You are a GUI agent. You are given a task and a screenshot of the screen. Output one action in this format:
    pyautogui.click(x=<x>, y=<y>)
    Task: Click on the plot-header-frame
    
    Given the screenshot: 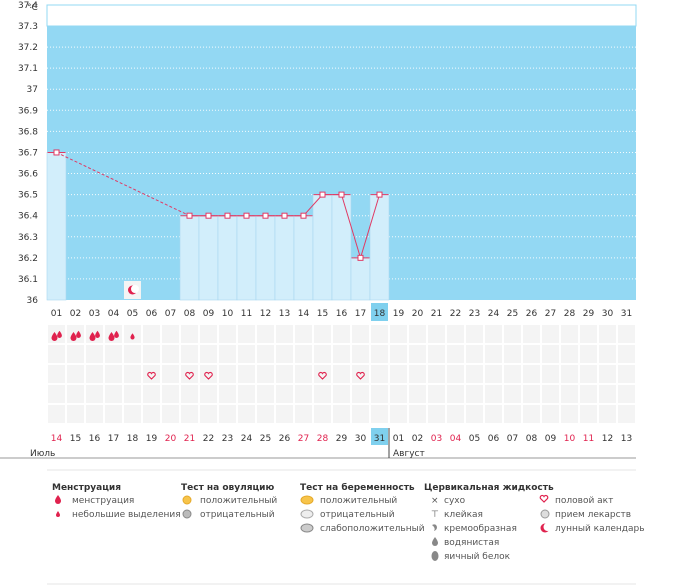 What is the action you would take?
    pyautogui.click(x=341, y=15)
    